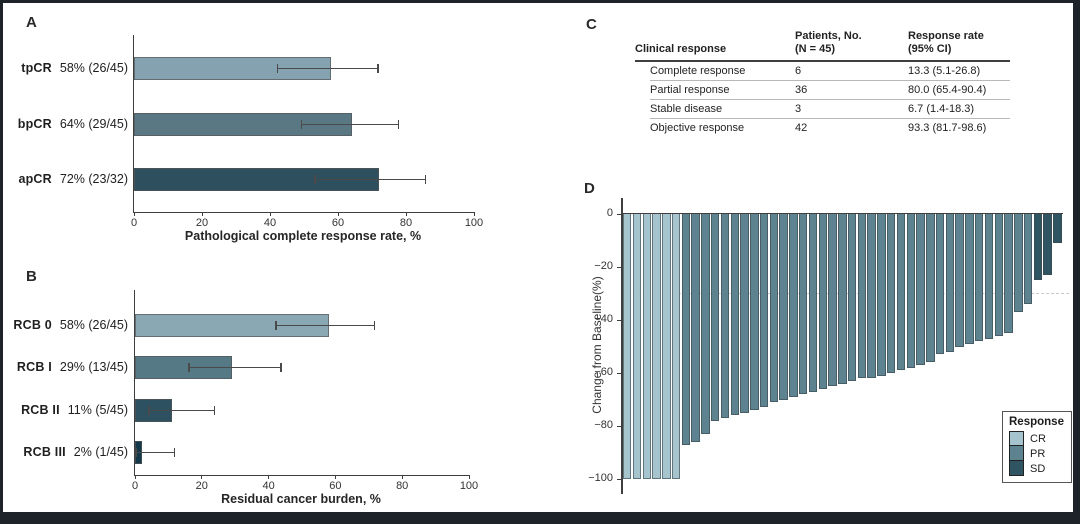  I want to click on cell-patients: 36, so click(801, 90).